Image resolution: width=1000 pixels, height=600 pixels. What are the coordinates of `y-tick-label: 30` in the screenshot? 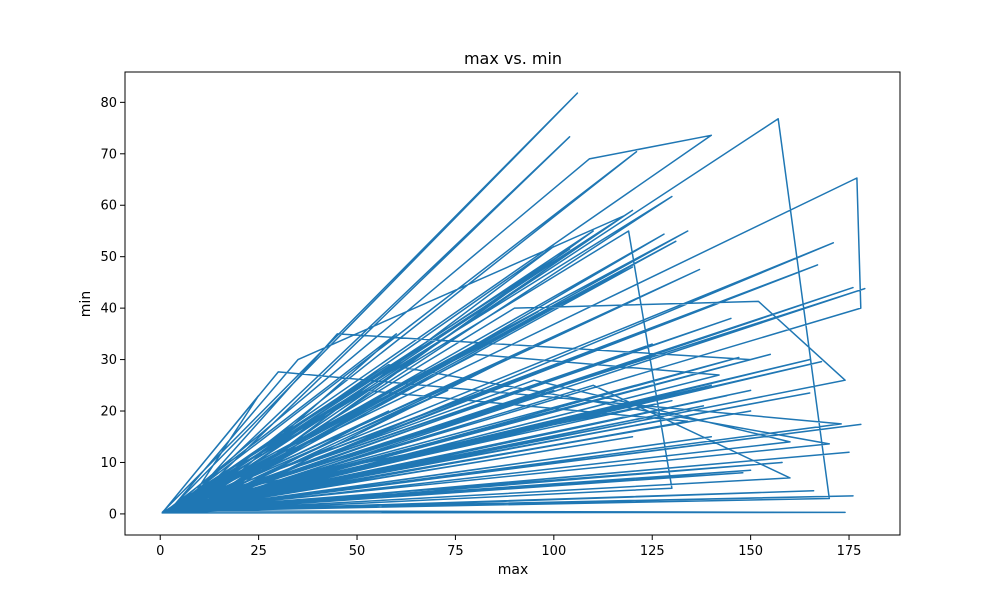 It's located at (108, 360).